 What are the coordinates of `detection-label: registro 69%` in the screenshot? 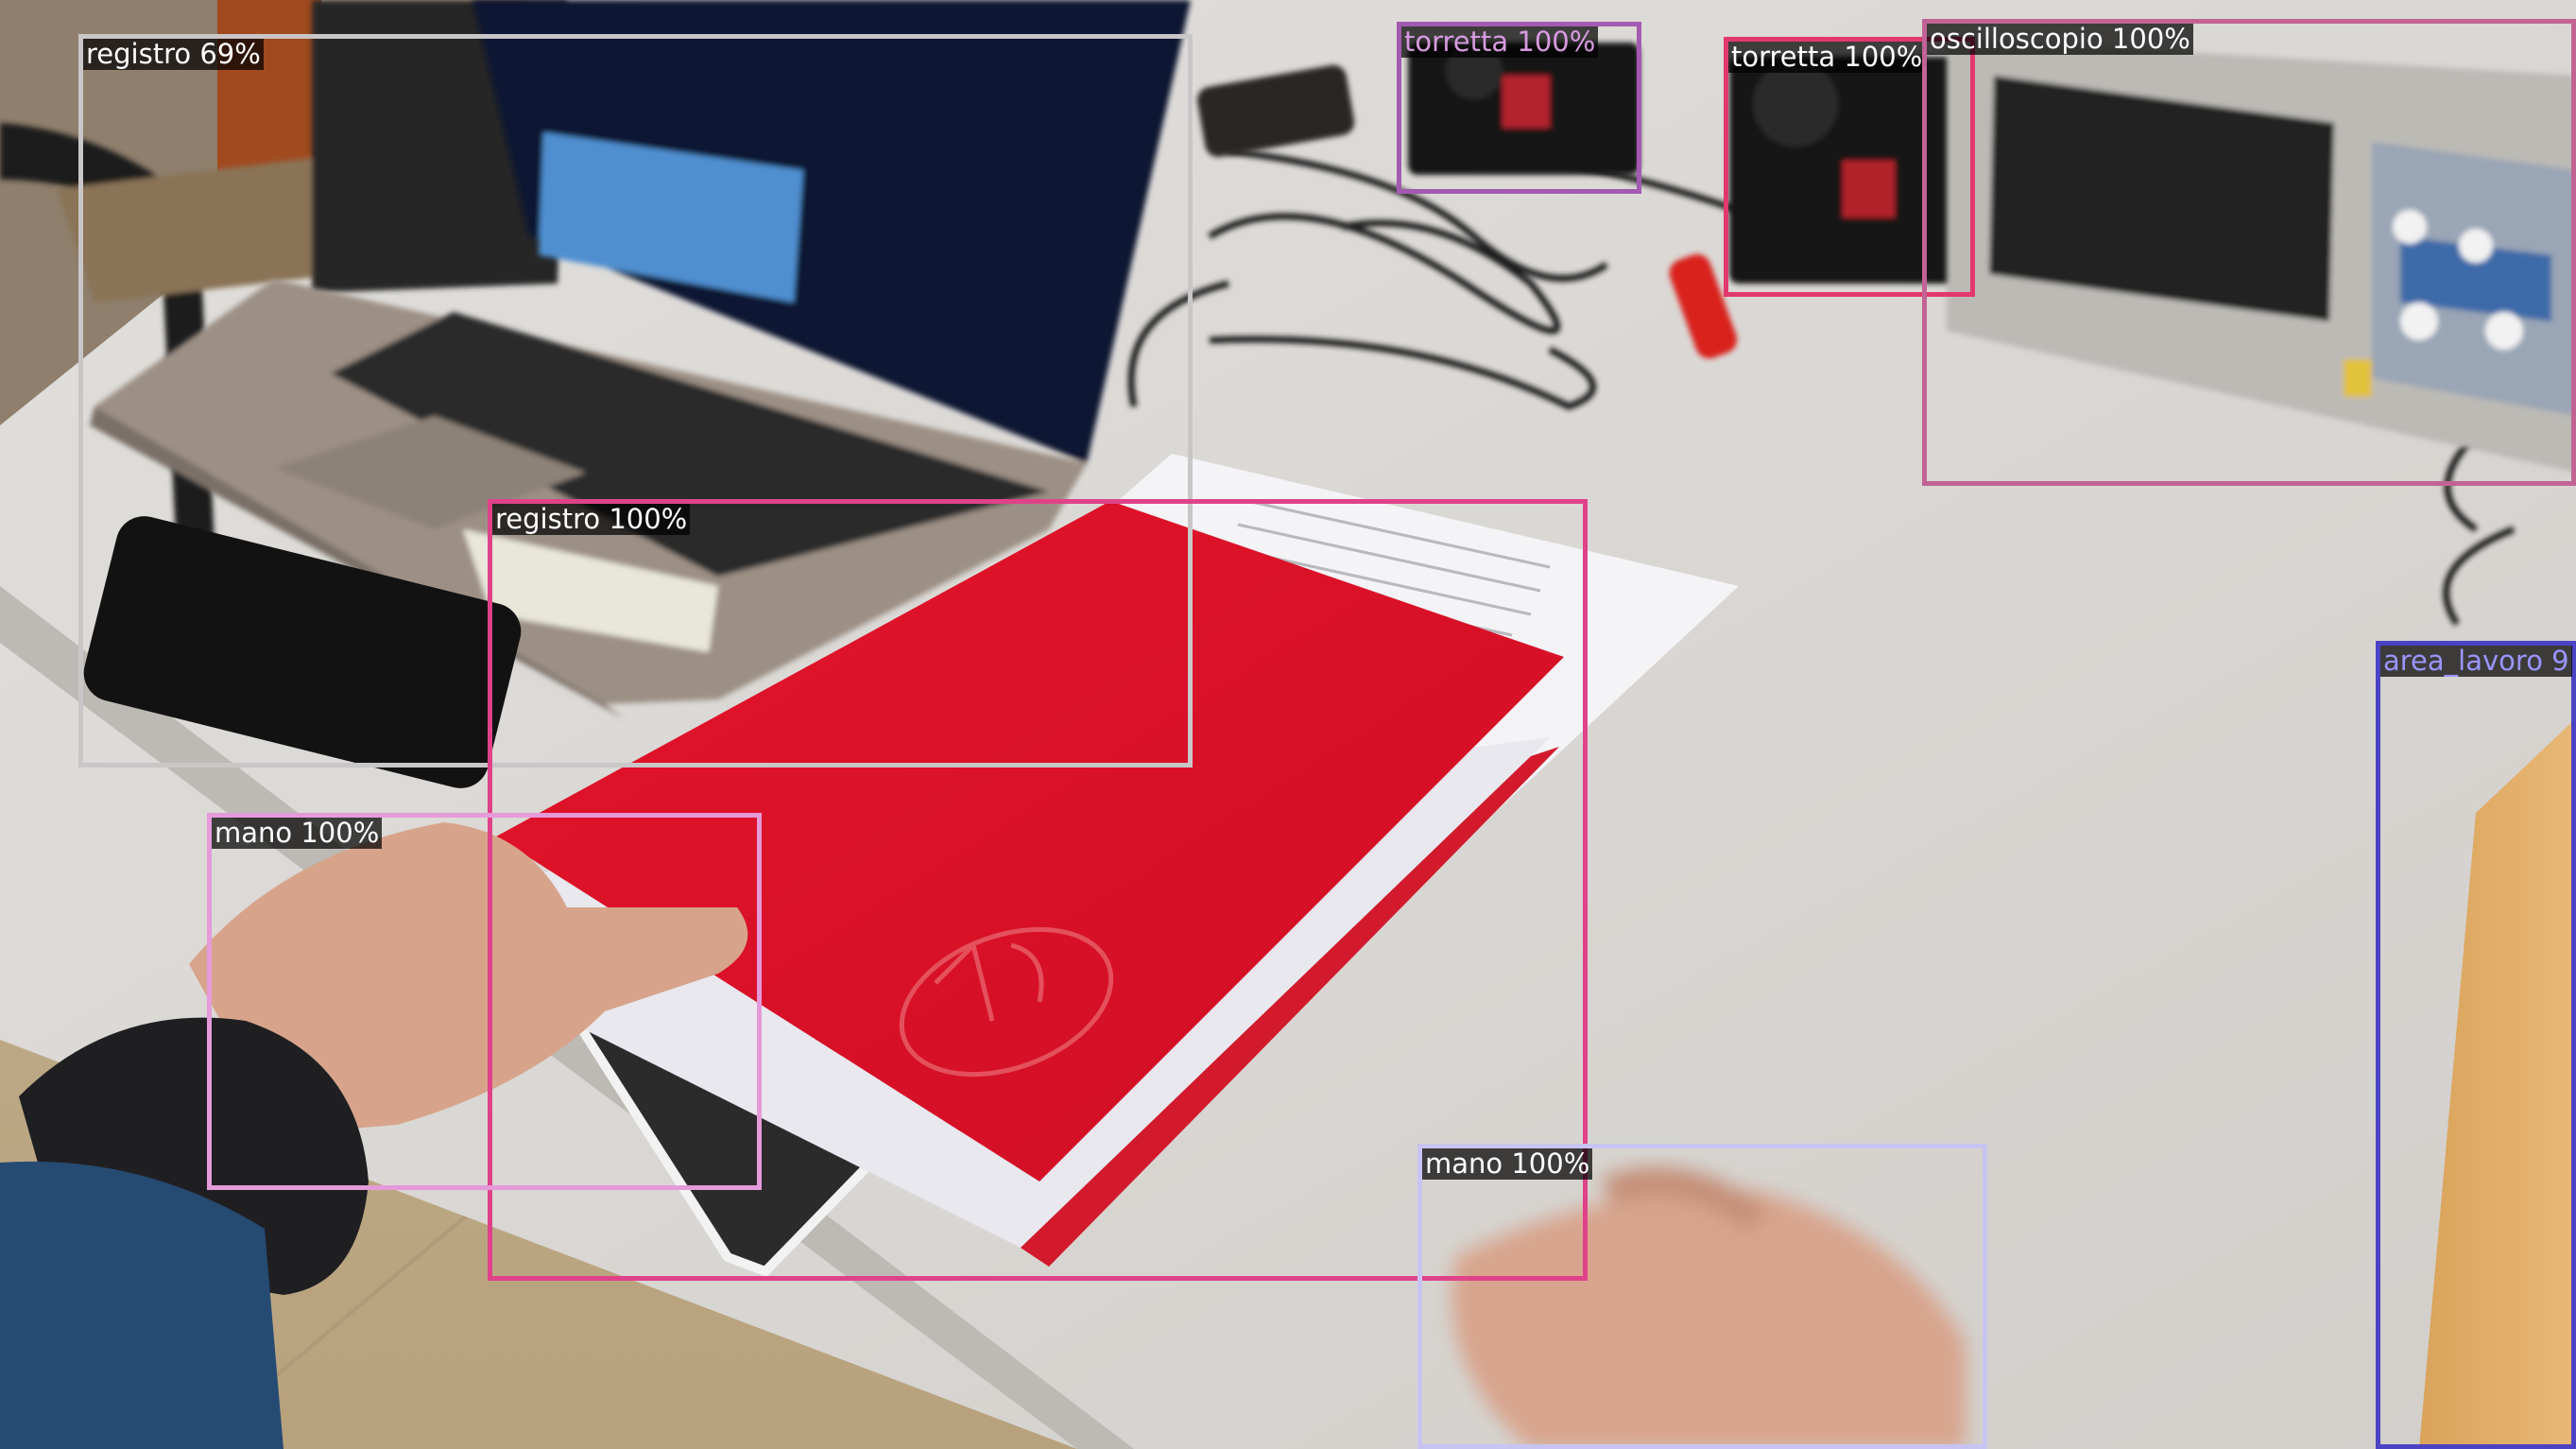 It's located at (173, 55).